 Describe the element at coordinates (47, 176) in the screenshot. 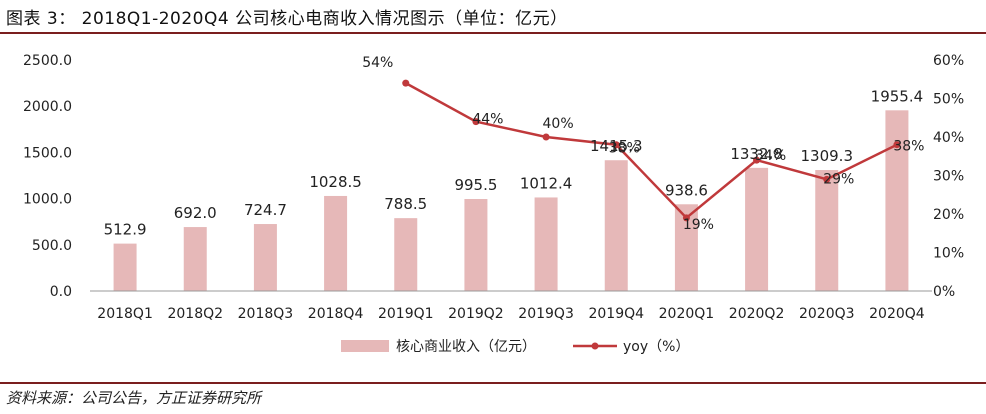

I see `left-axis: 0.0 500.0 1000.0 1500.0 2000.0 2500.0` at that location.